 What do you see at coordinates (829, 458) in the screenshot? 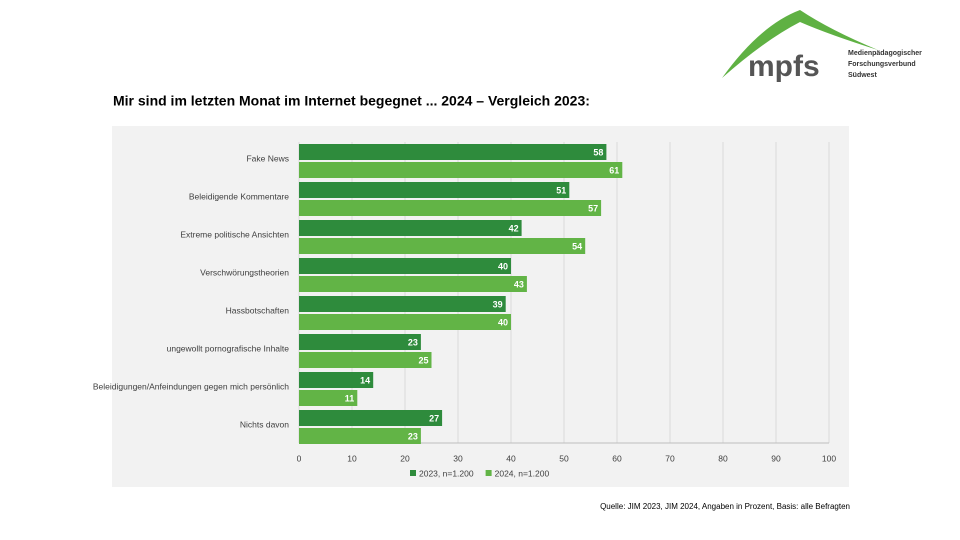
I see `x-tick-label: 100` at bounding box center [829, 458].